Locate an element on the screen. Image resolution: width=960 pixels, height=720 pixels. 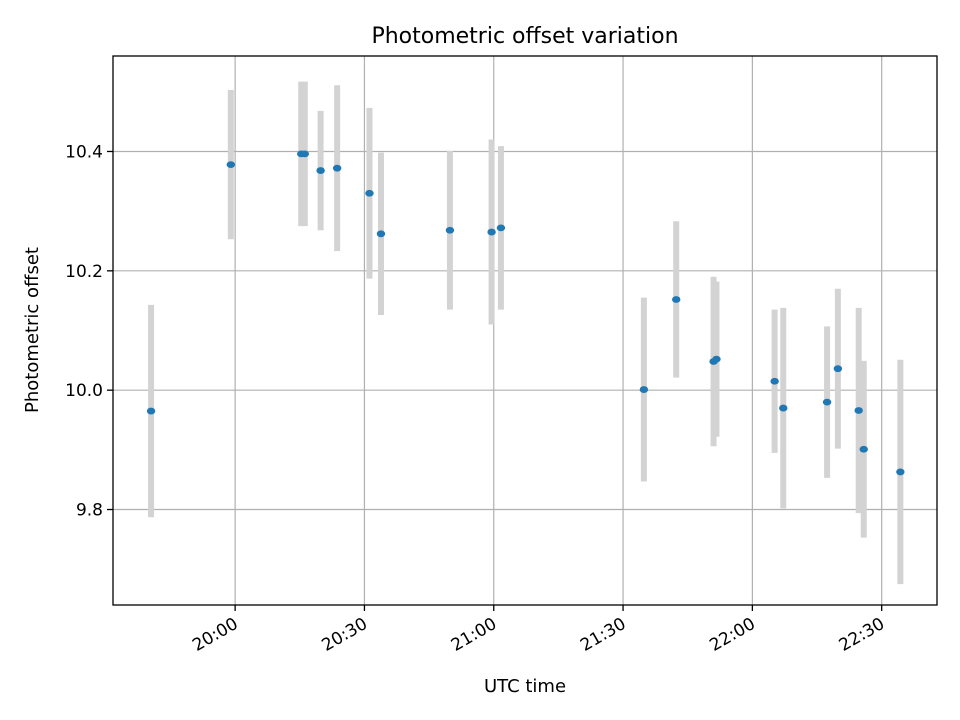
y-tick-label: 10.4 is located at coordinates (84, 152).